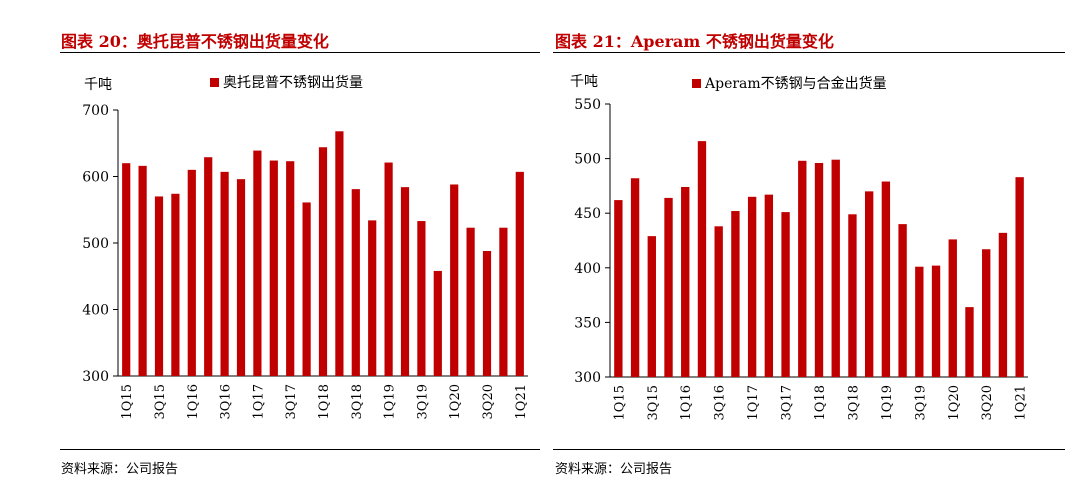 This screenshot has width=1080, height=491. What do you see at coordinates (587, 323) in the screenshot?
I see `y-tick-label: 350` at bounding box center [587, 323].